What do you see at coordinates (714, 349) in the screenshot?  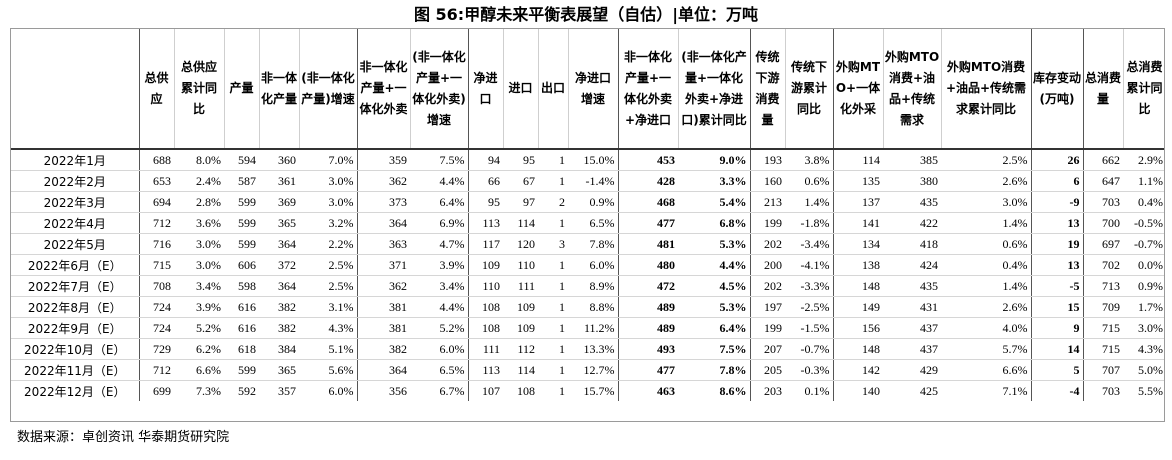 I see `table-cell: 7.5%` at bounding box center [714, 349].